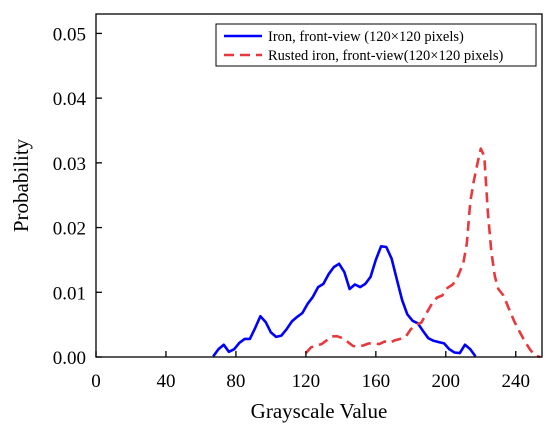  Describe the element at coordinates (21, 185) in the screenshot. I see `y-axis-title: Probability` at that location.